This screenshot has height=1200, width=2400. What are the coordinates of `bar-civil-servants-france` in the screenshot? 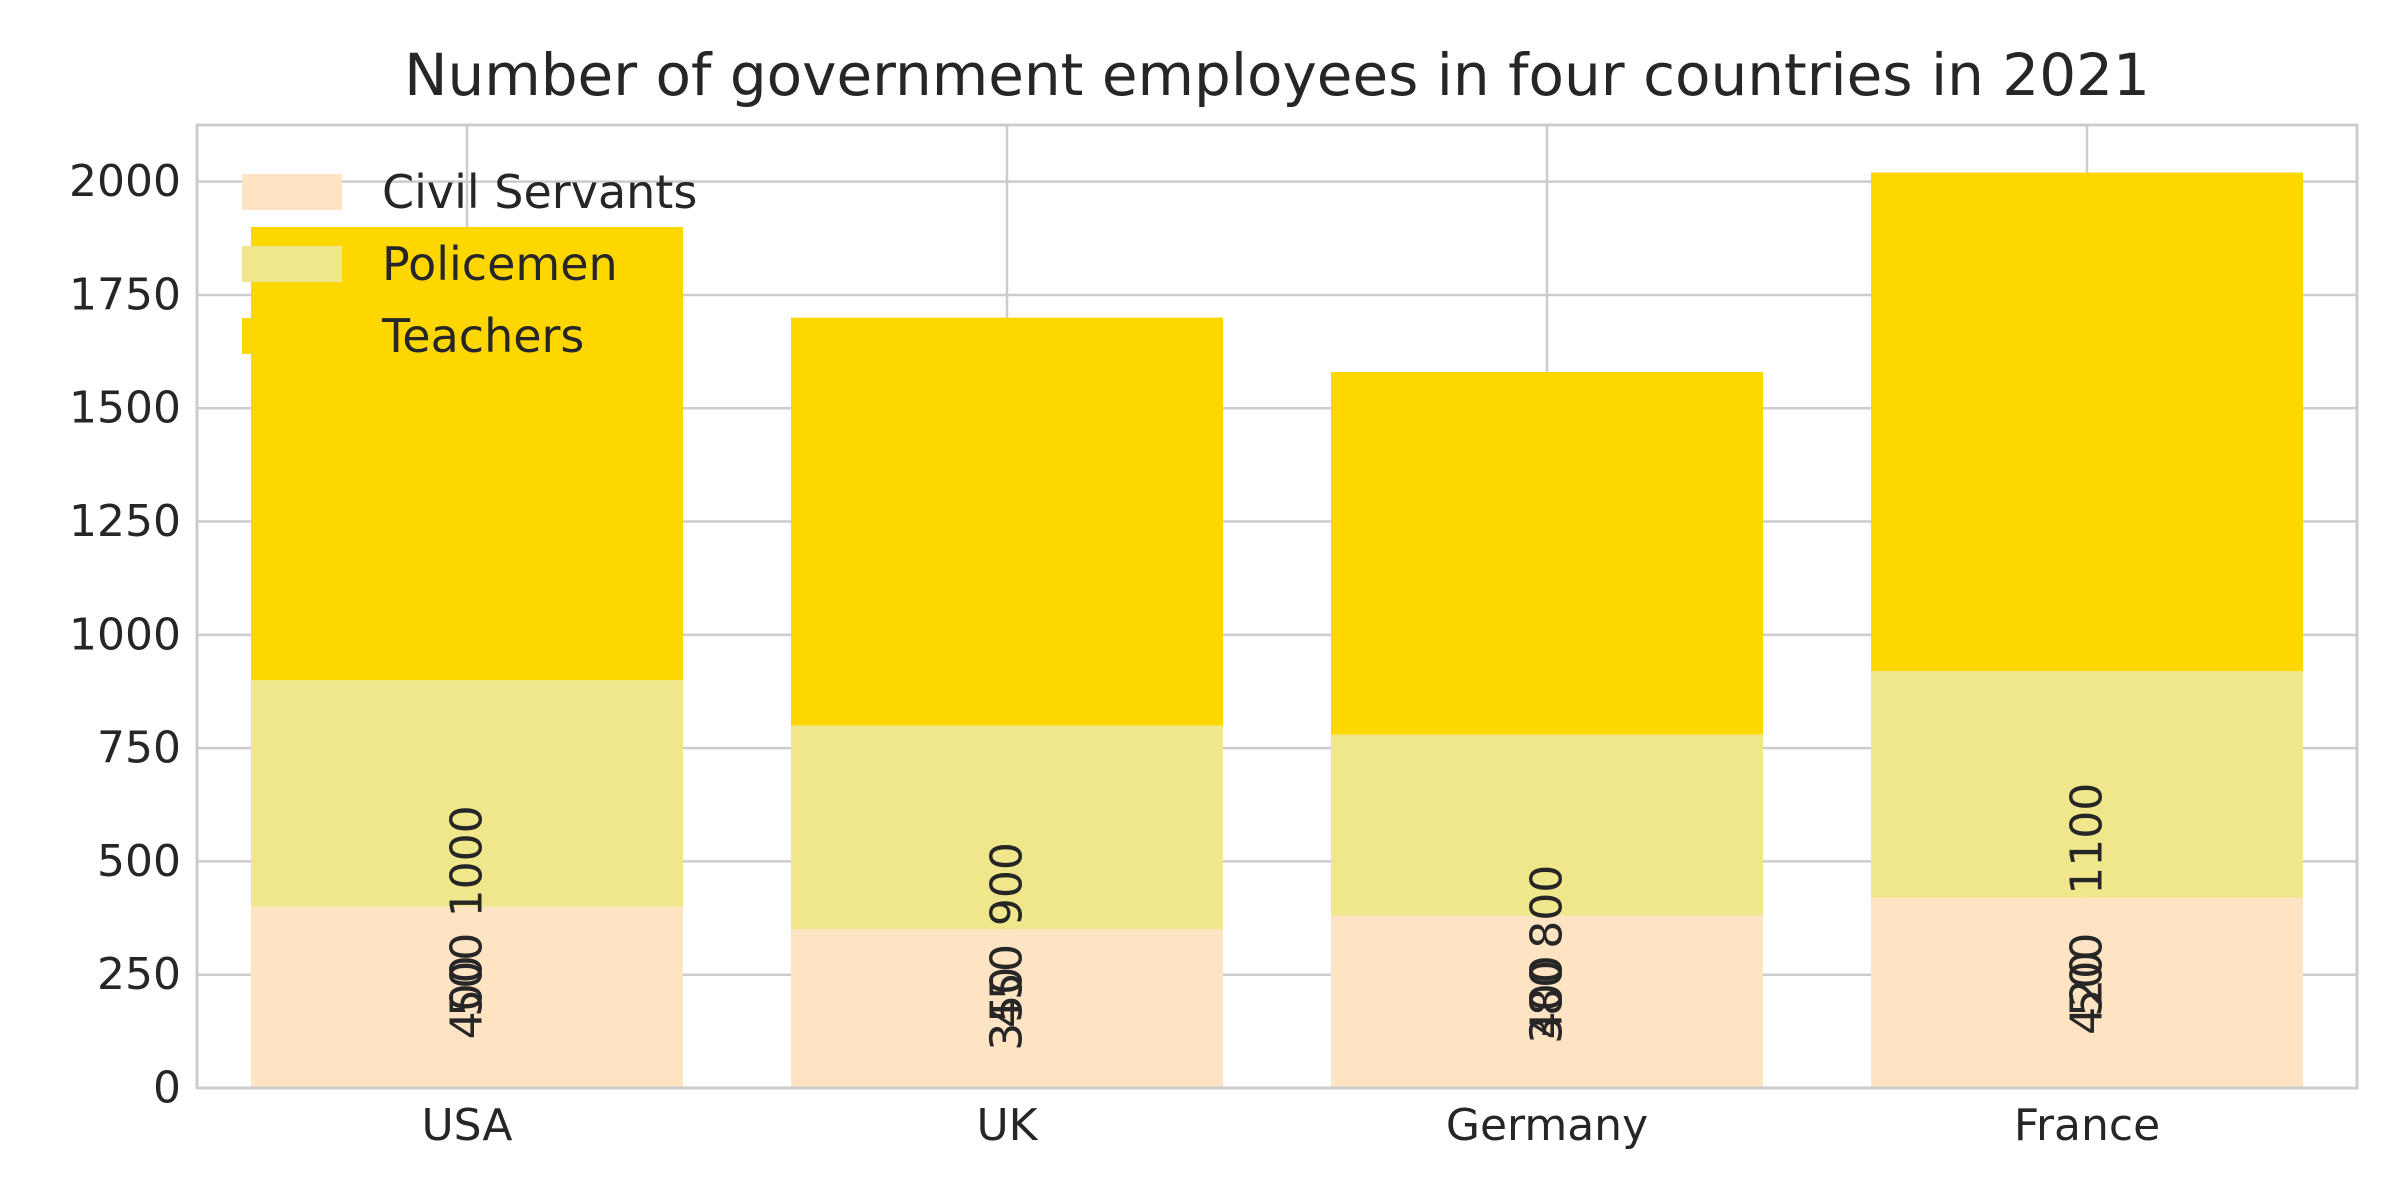 It's located at (2087, 992).